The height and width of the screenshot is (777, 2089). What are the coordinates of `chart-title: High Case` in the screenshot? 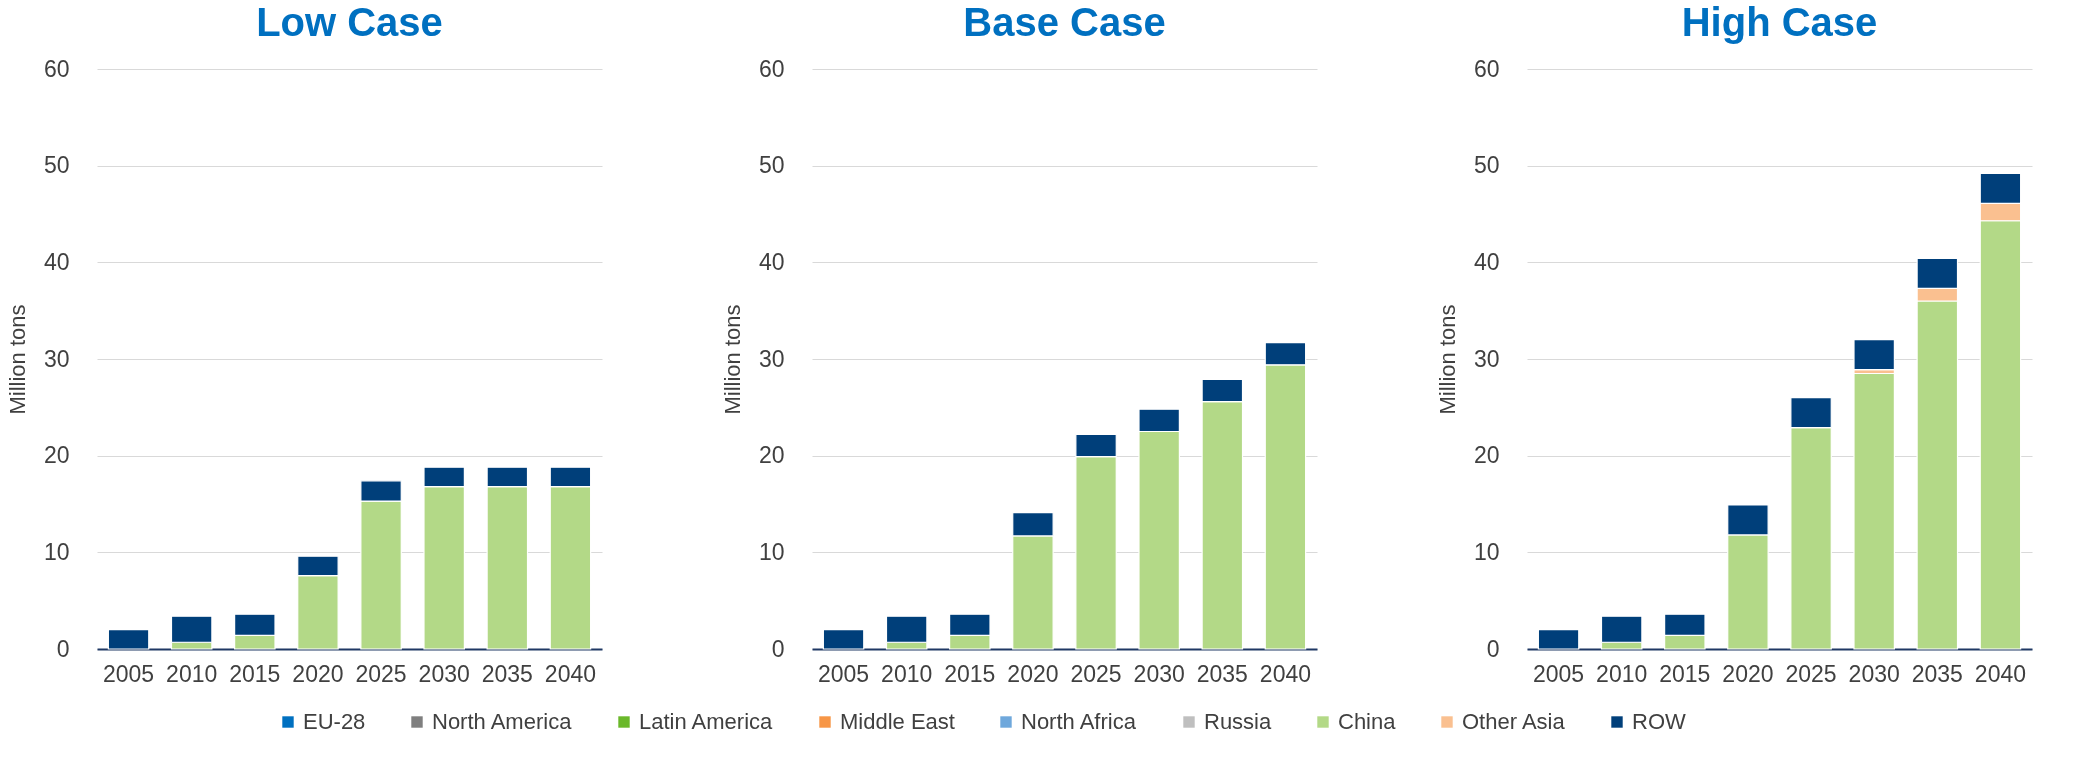 It's located at (1779, 22).